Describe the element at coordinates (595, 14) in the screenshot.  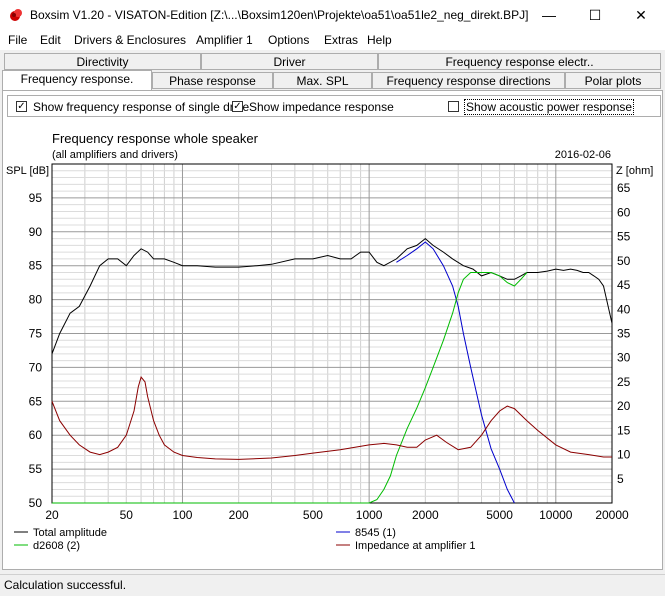
I see `maximize-button: ☐` at that location.